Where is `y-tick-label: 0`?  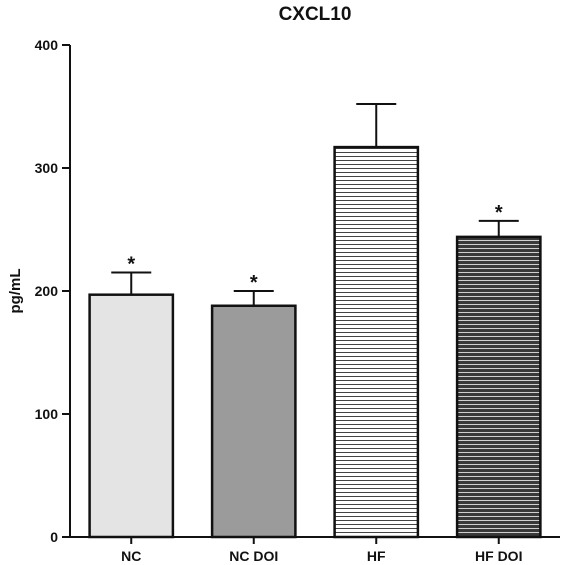
y-tick-label: 0 is located at coordinates (54, 537).